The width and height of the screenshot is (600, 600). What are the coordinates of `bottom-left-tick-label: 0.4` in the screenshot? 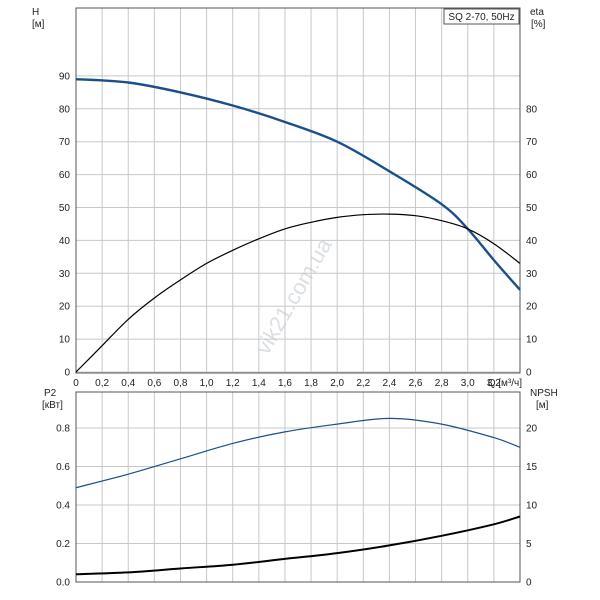 It's located at (63, 506).